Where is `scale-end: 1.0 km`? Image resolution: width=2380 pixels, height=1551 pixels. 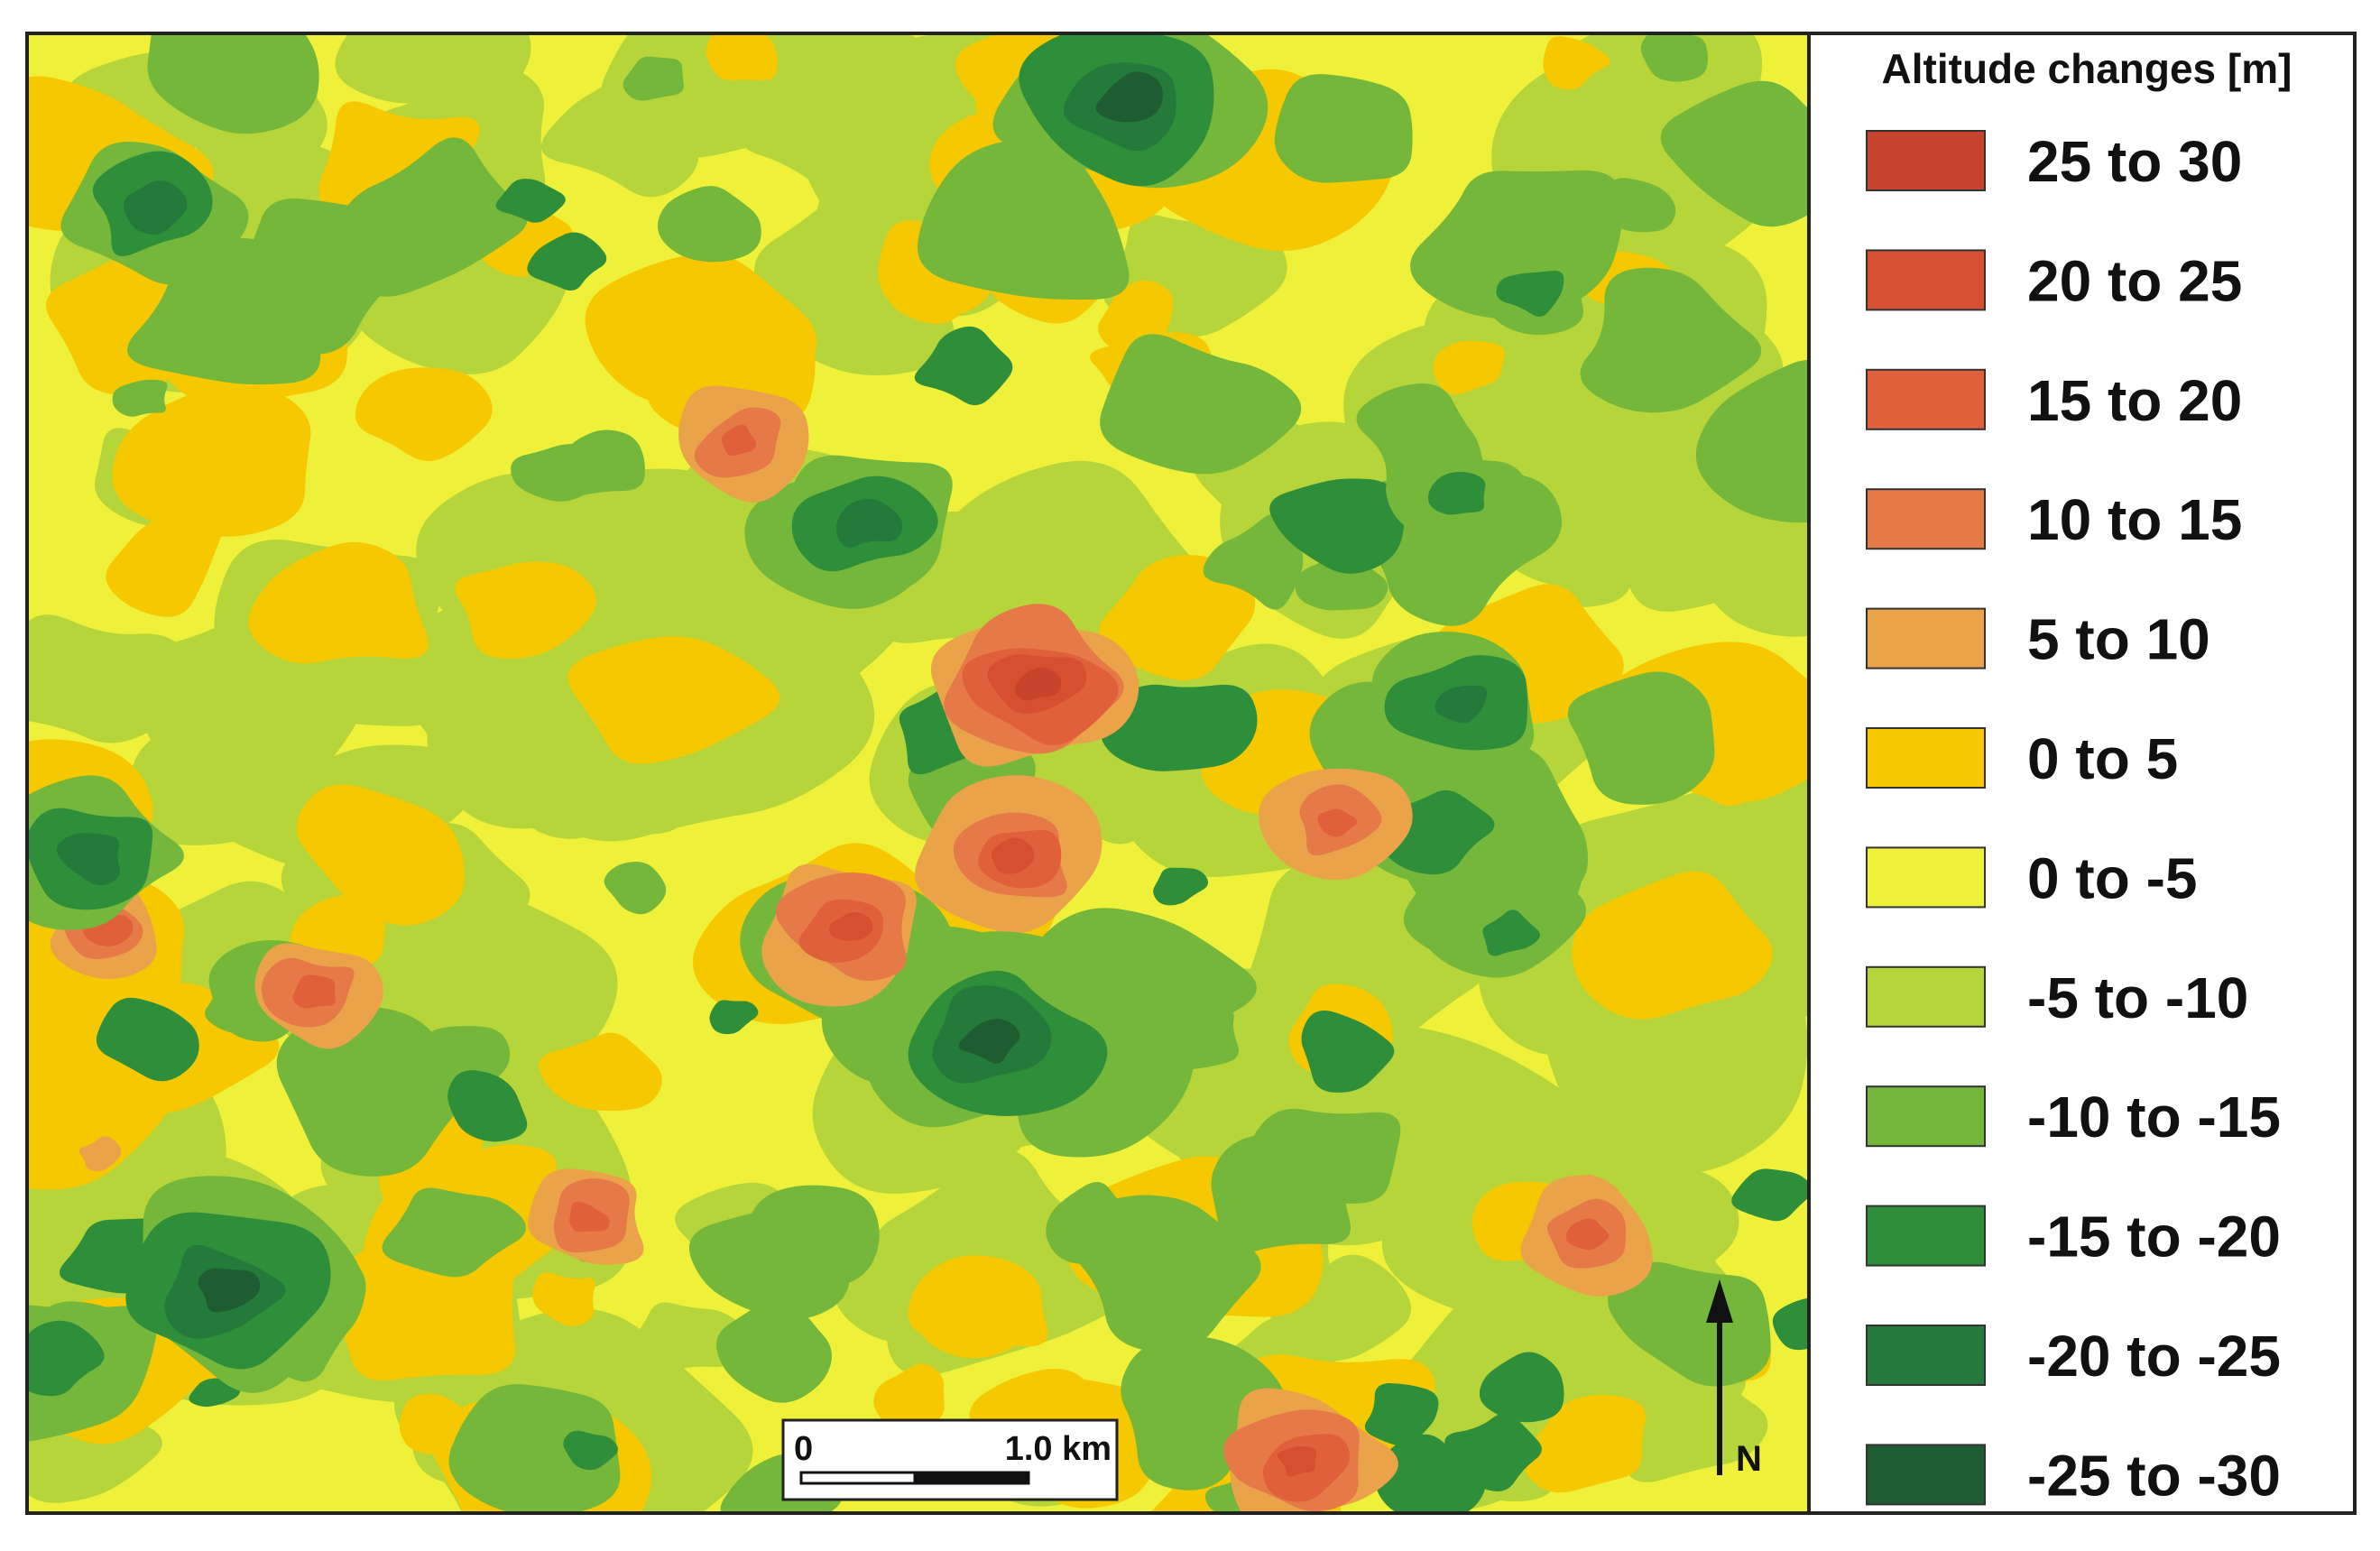 scale-end: 1.0 km is located at coordinates (1059, 1449).